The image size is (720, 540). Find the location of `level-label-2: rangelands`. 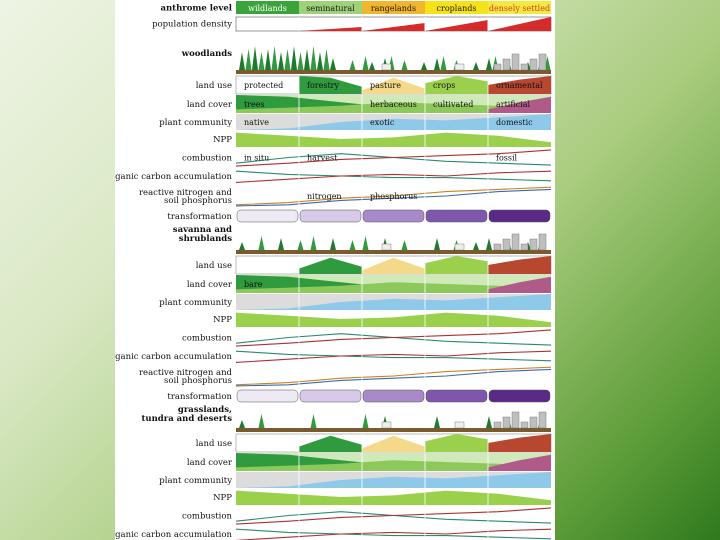

level-label-2: rangelands is located at coordinates (393, 8).